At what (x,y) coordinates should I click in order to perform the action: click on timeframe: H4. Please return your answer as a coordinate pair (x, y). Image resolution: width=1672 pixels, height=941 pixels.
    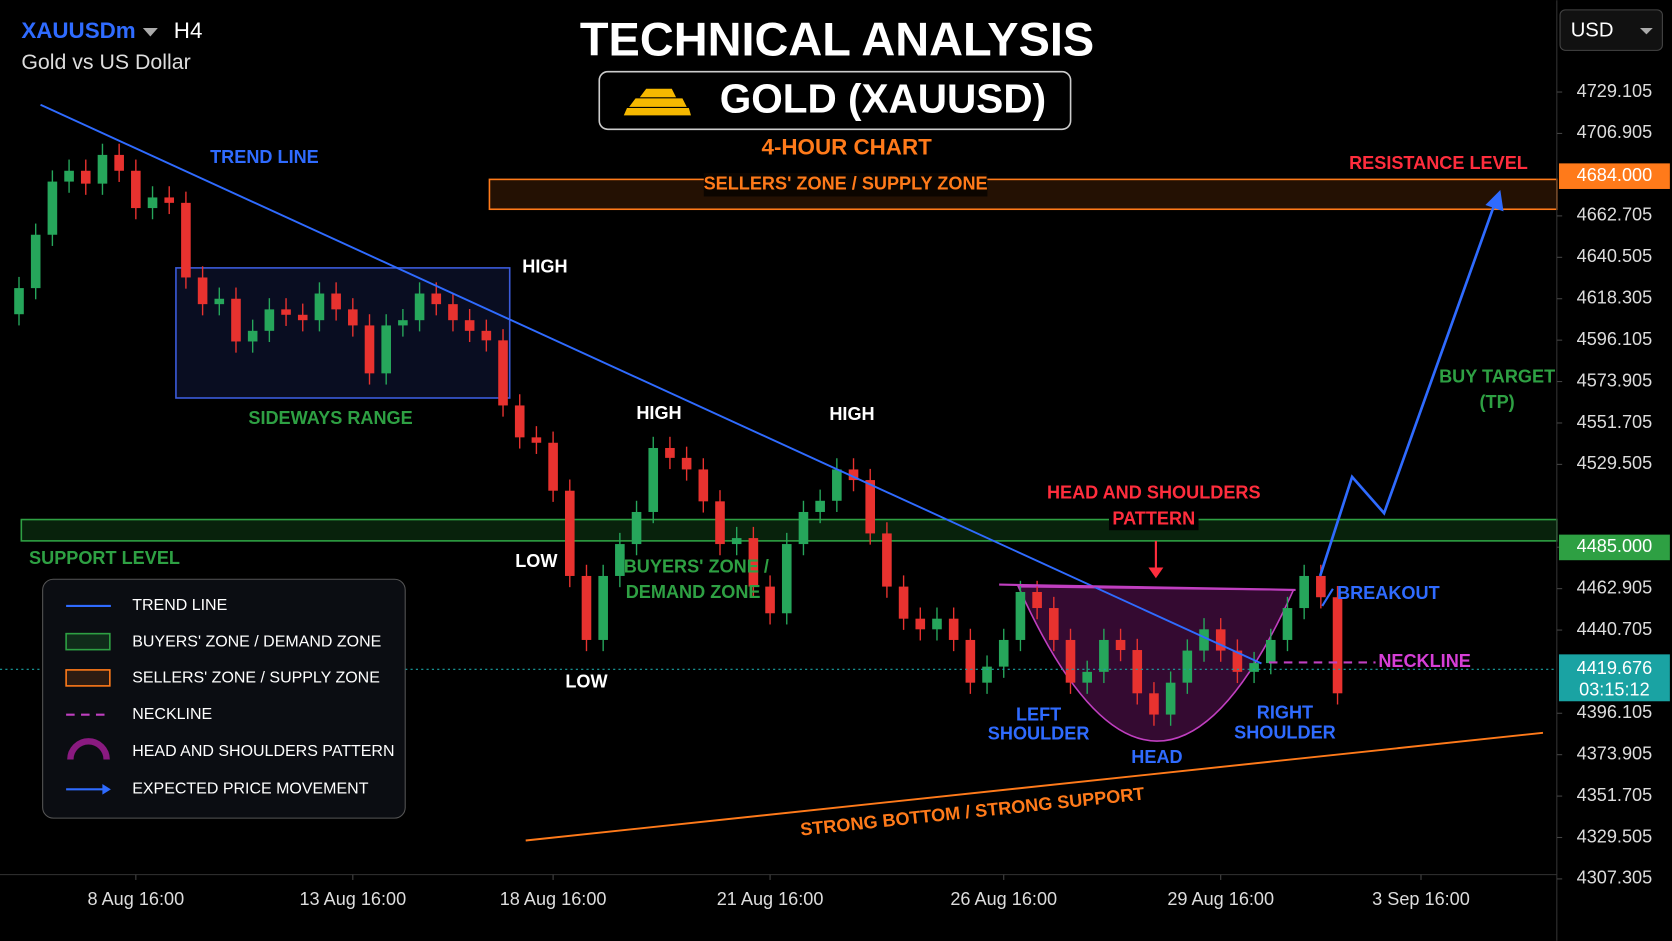
    Looking at the image, I should click on (188, 30).